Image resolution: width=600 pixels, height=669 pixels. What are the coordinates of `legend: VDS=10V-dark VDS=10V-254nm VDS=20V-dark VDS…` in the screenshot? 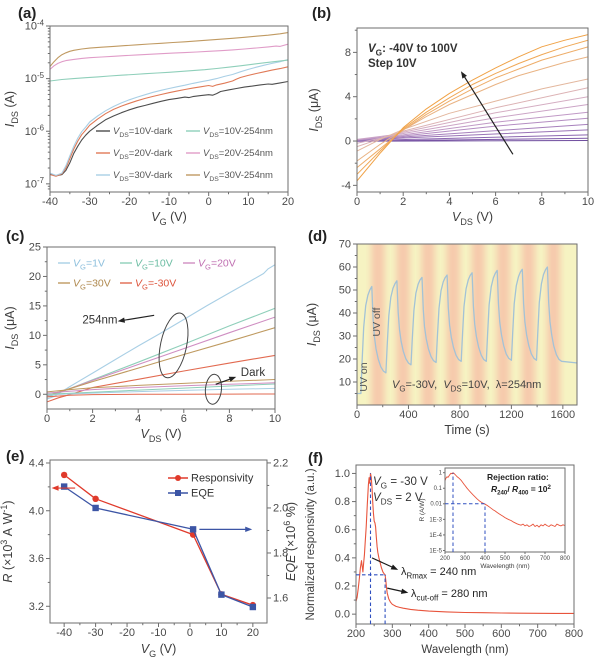 It's located at (184, 154).